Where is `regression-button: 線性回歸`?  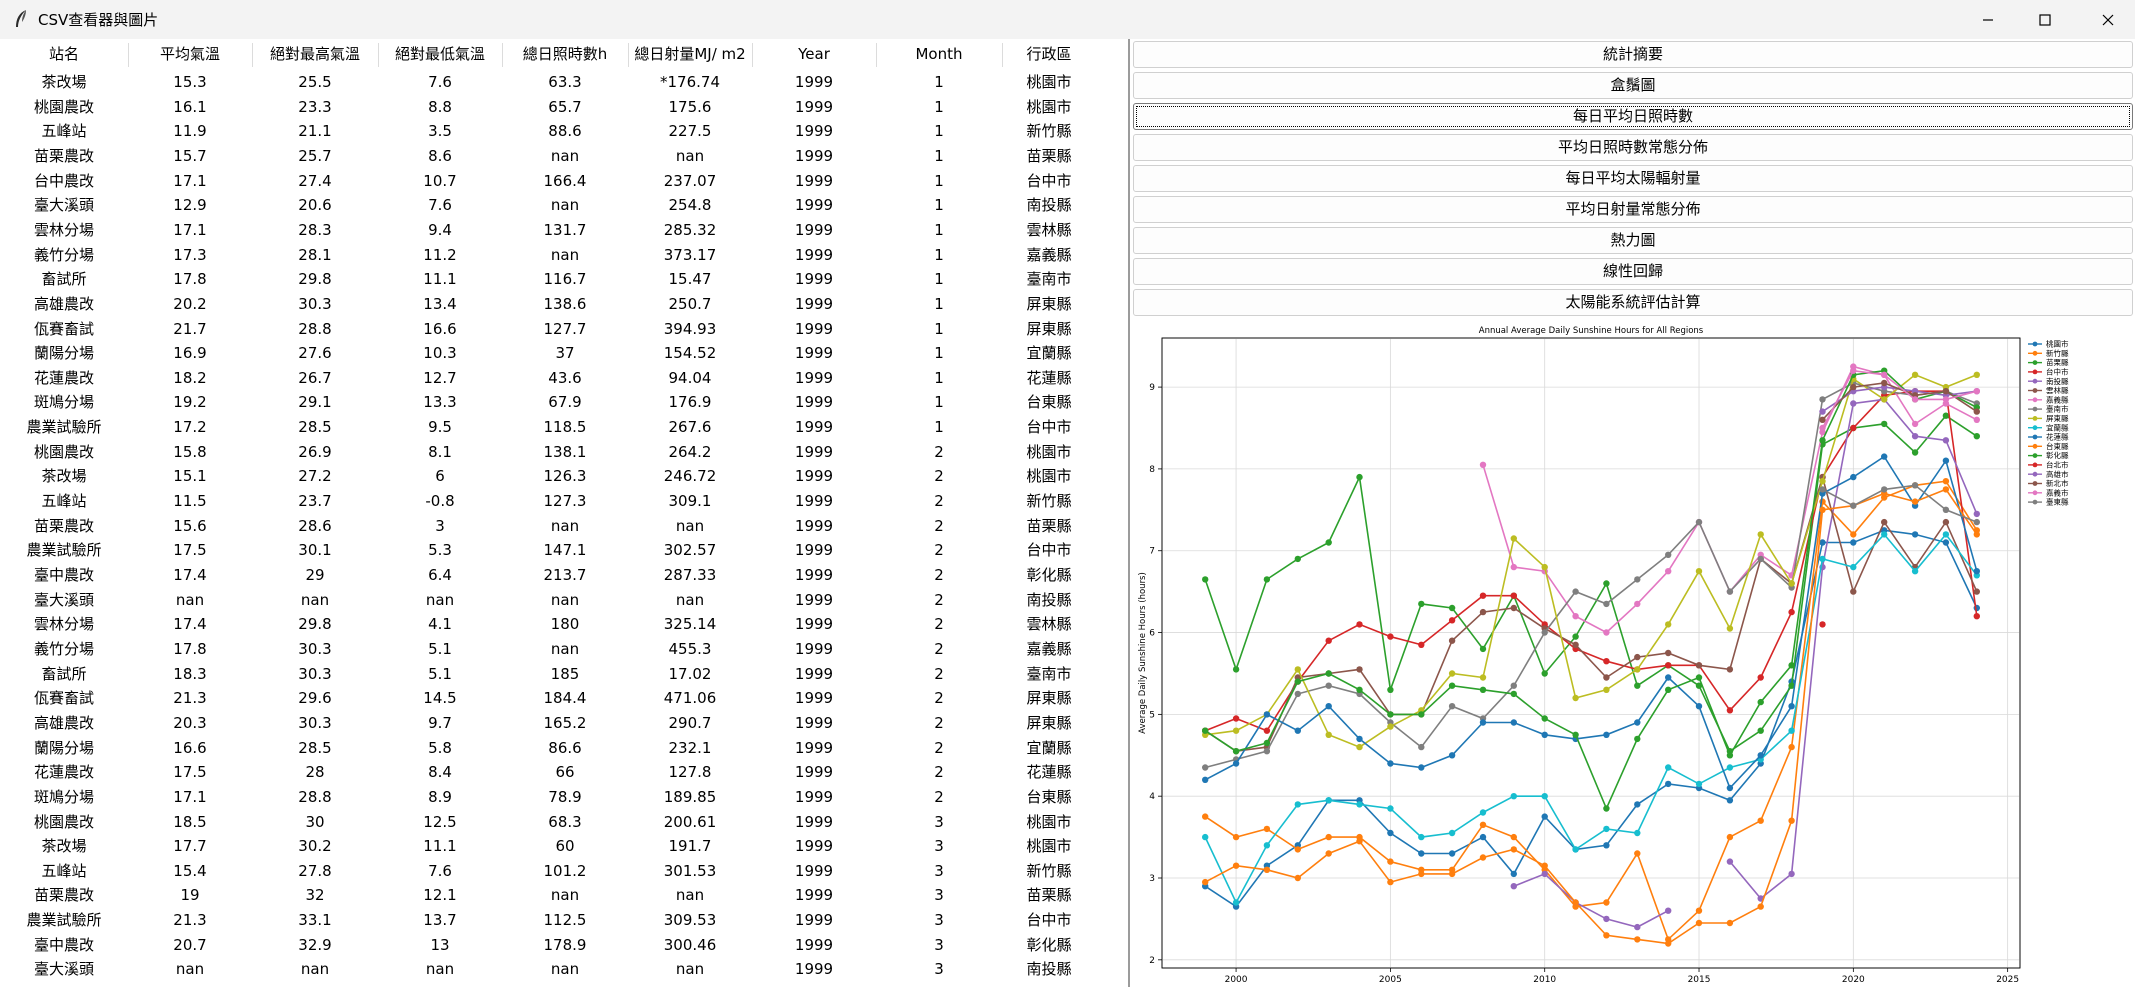 regression-button: 線性回歸 is located at coordinates (1633, 271).